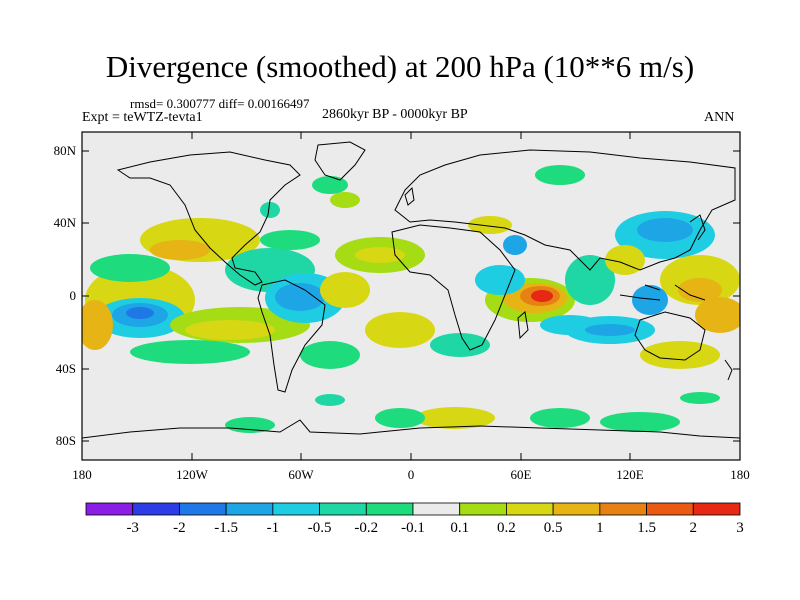 Image resolution: width=800 pixels, height=600 pixels. Describe the element at coordinates (142, 117) in the screenshot. I see `experiment-label: Expt = teWTZ-tevta1` at that location.